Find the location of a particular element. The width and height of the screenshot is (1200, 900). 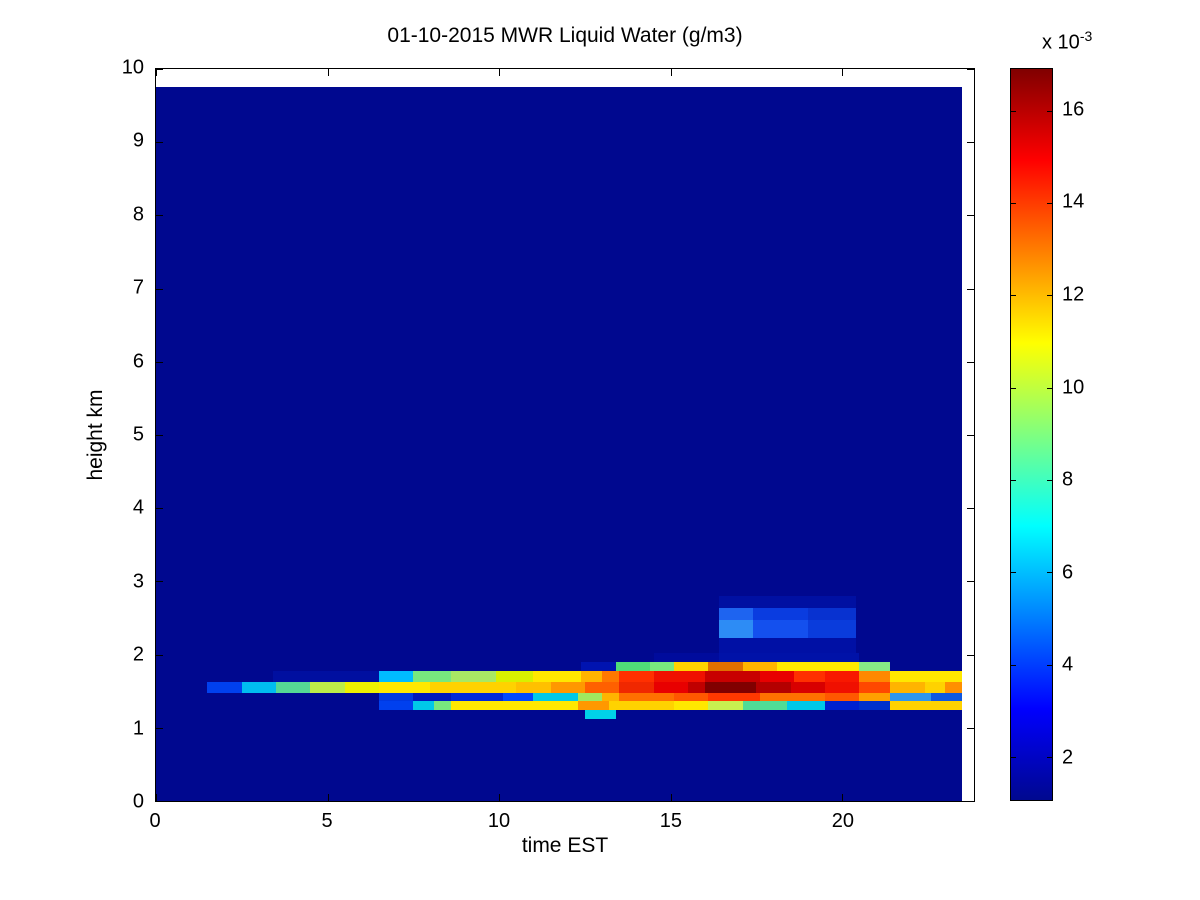

y-tick-label: 6 is located at coordinates (138, 361).